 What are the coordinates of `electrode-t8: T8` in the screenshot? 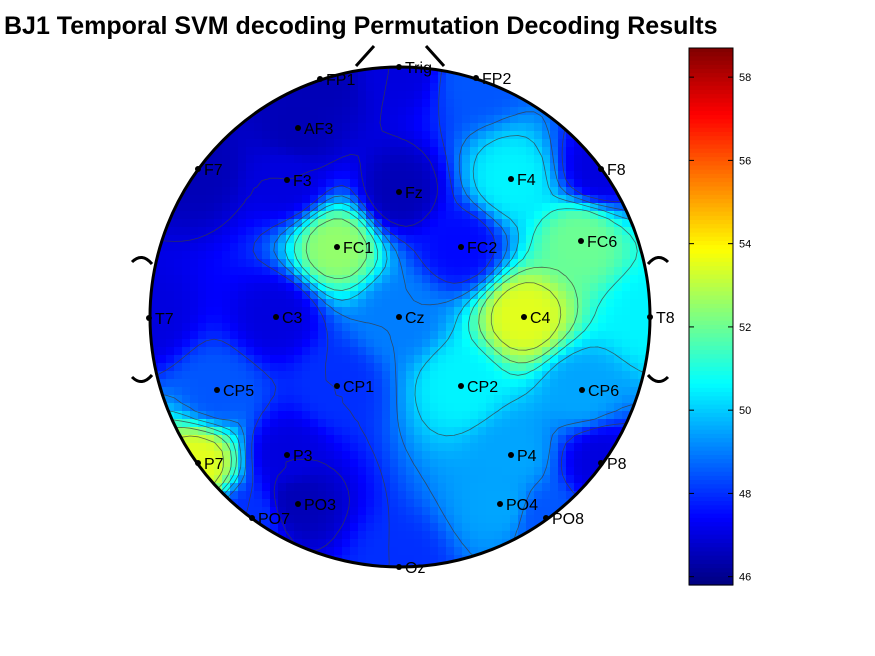 It's located at (661, 318).